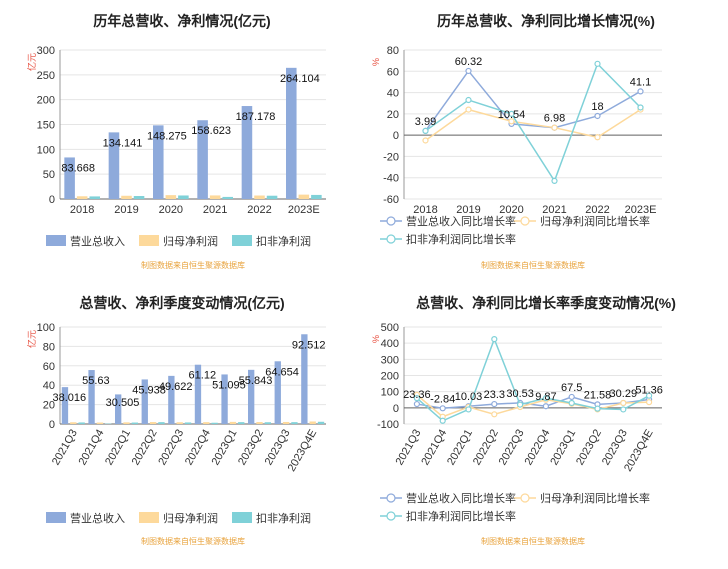 The width and height of the screenshot is (728, 569). I want to click on chart-title: 总营收、净利季度变动情况(亿元), so click(181, 303).